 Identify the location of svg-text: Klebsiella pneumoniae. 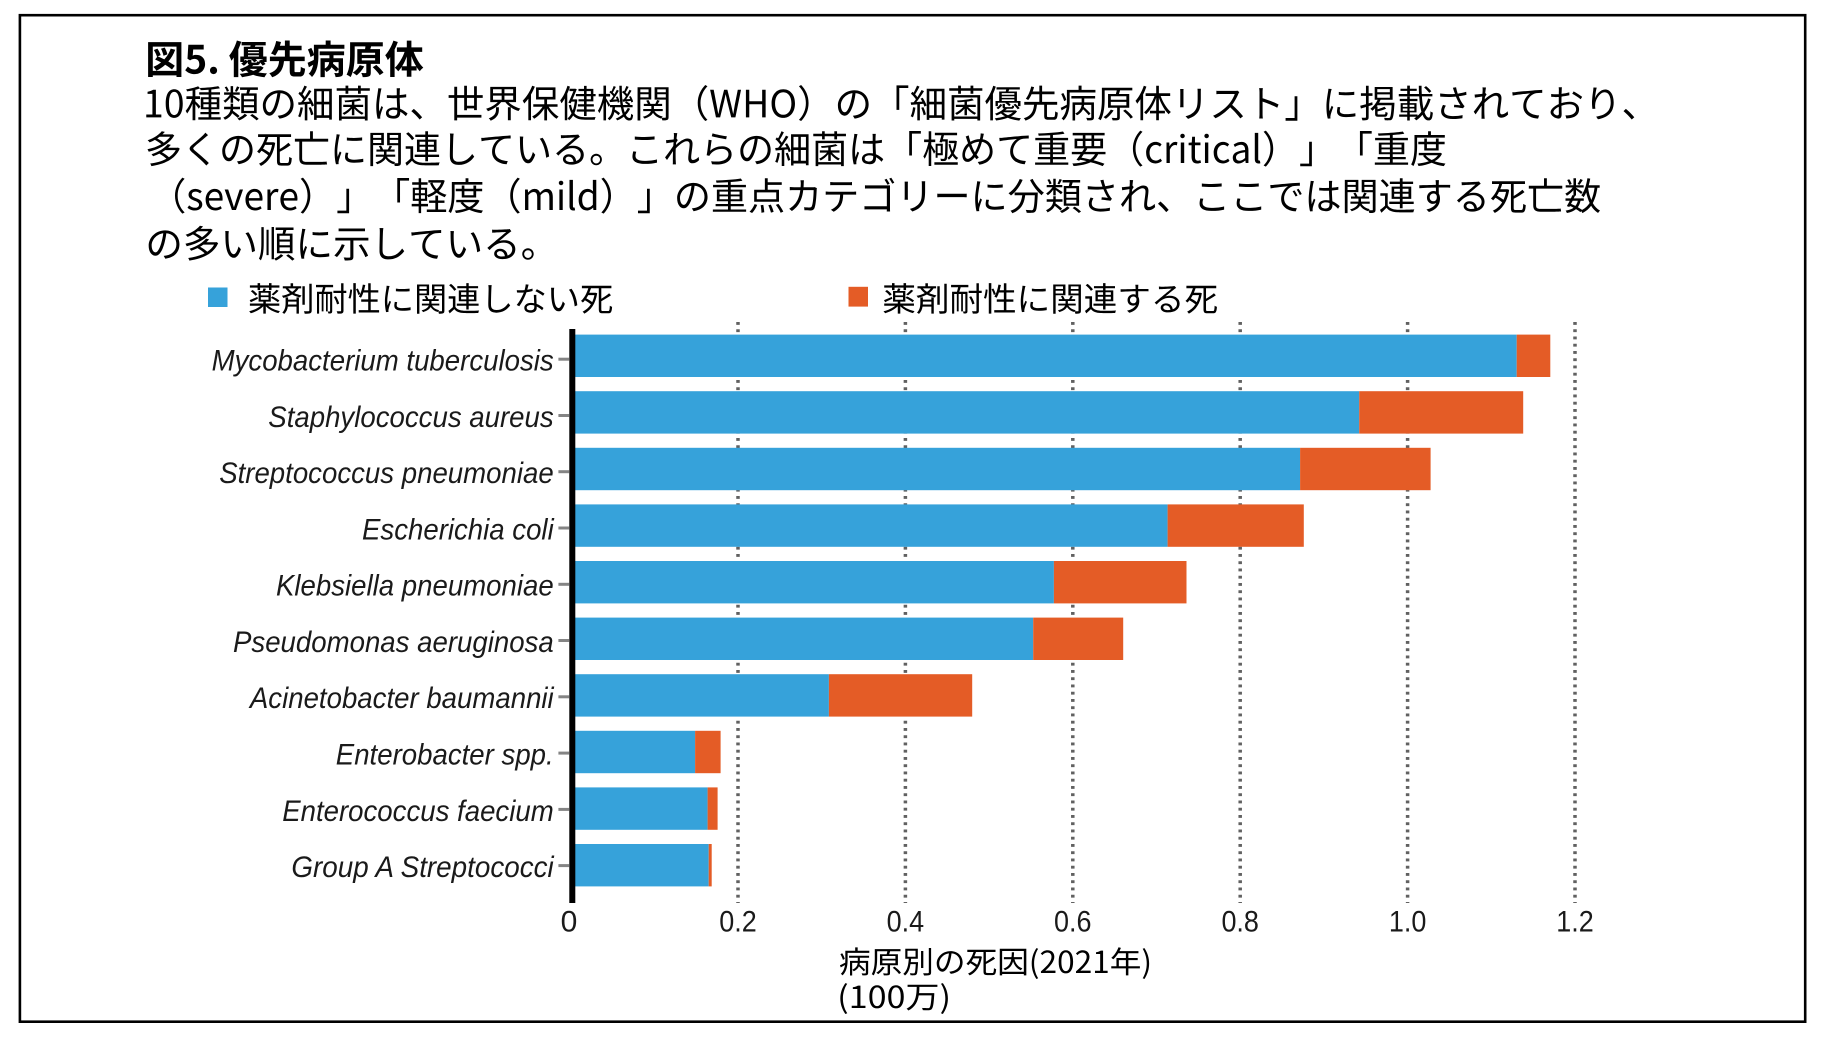
(415, 586).